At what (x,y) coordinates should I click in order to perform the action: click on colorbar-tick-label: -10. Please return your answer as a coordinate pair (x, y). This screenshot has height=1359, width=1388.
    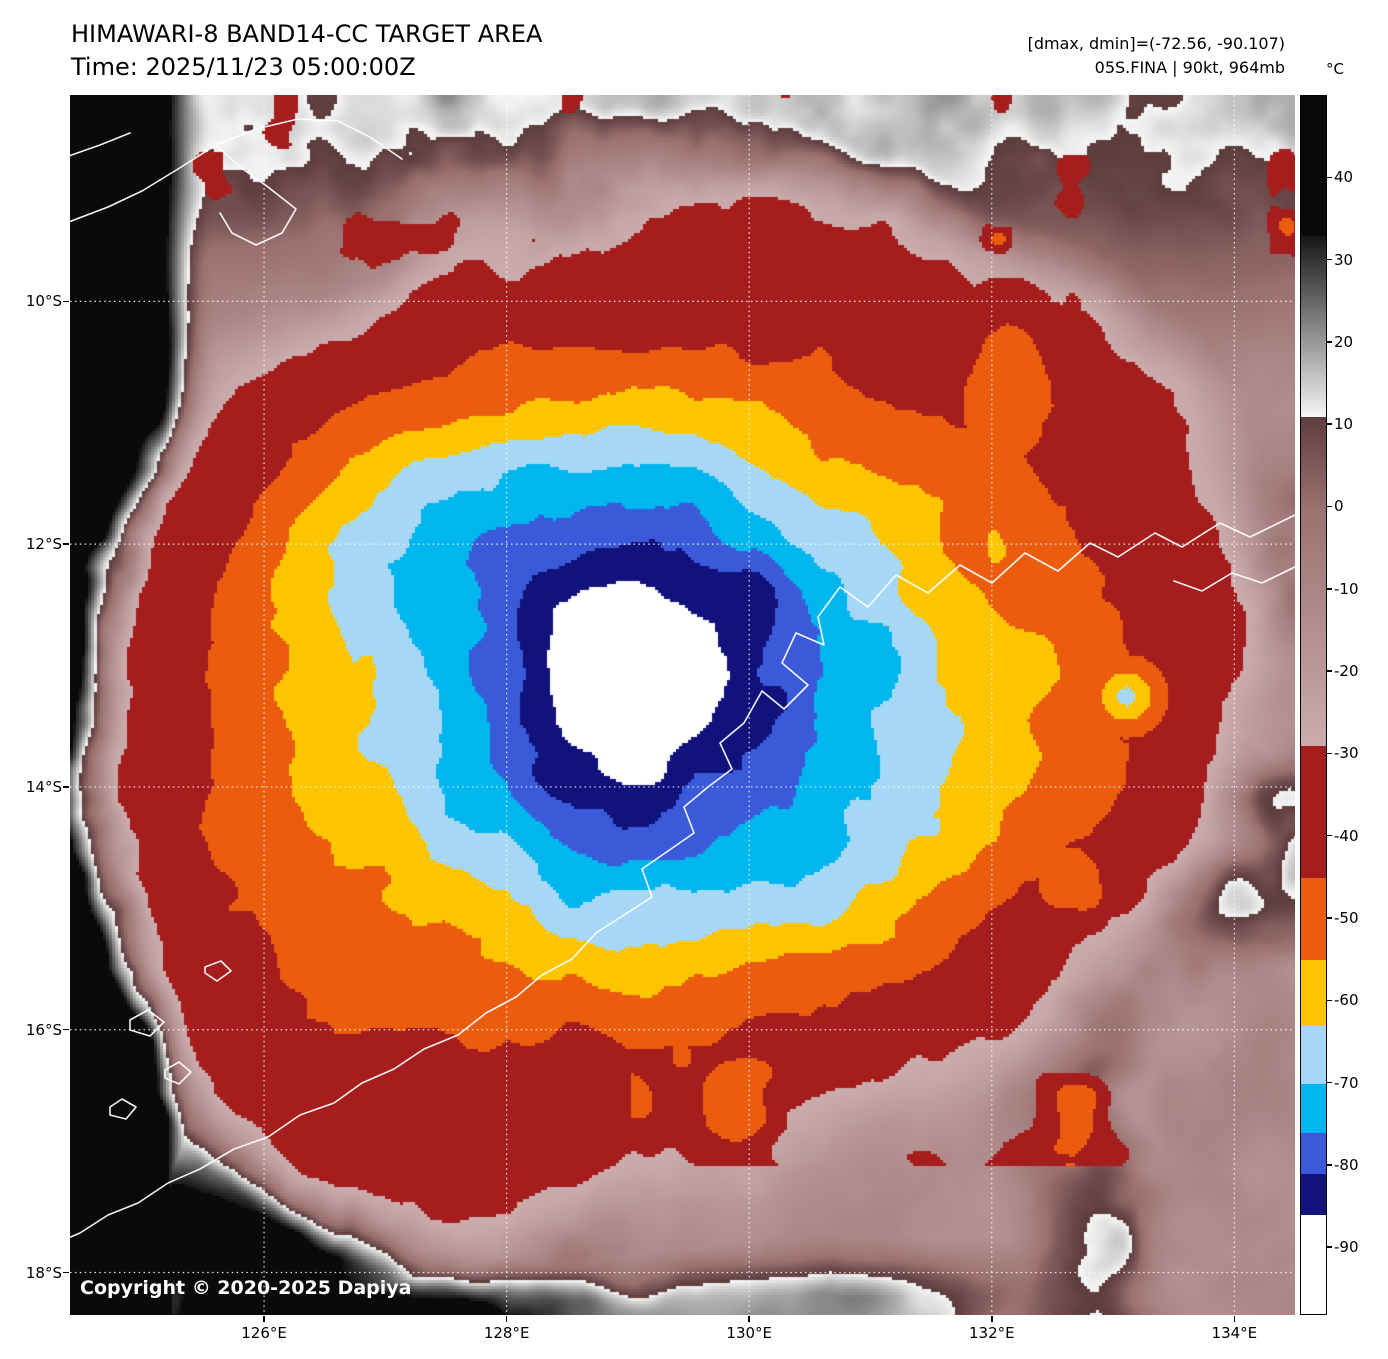
    Looking at the image, I should click on (1346, 588).